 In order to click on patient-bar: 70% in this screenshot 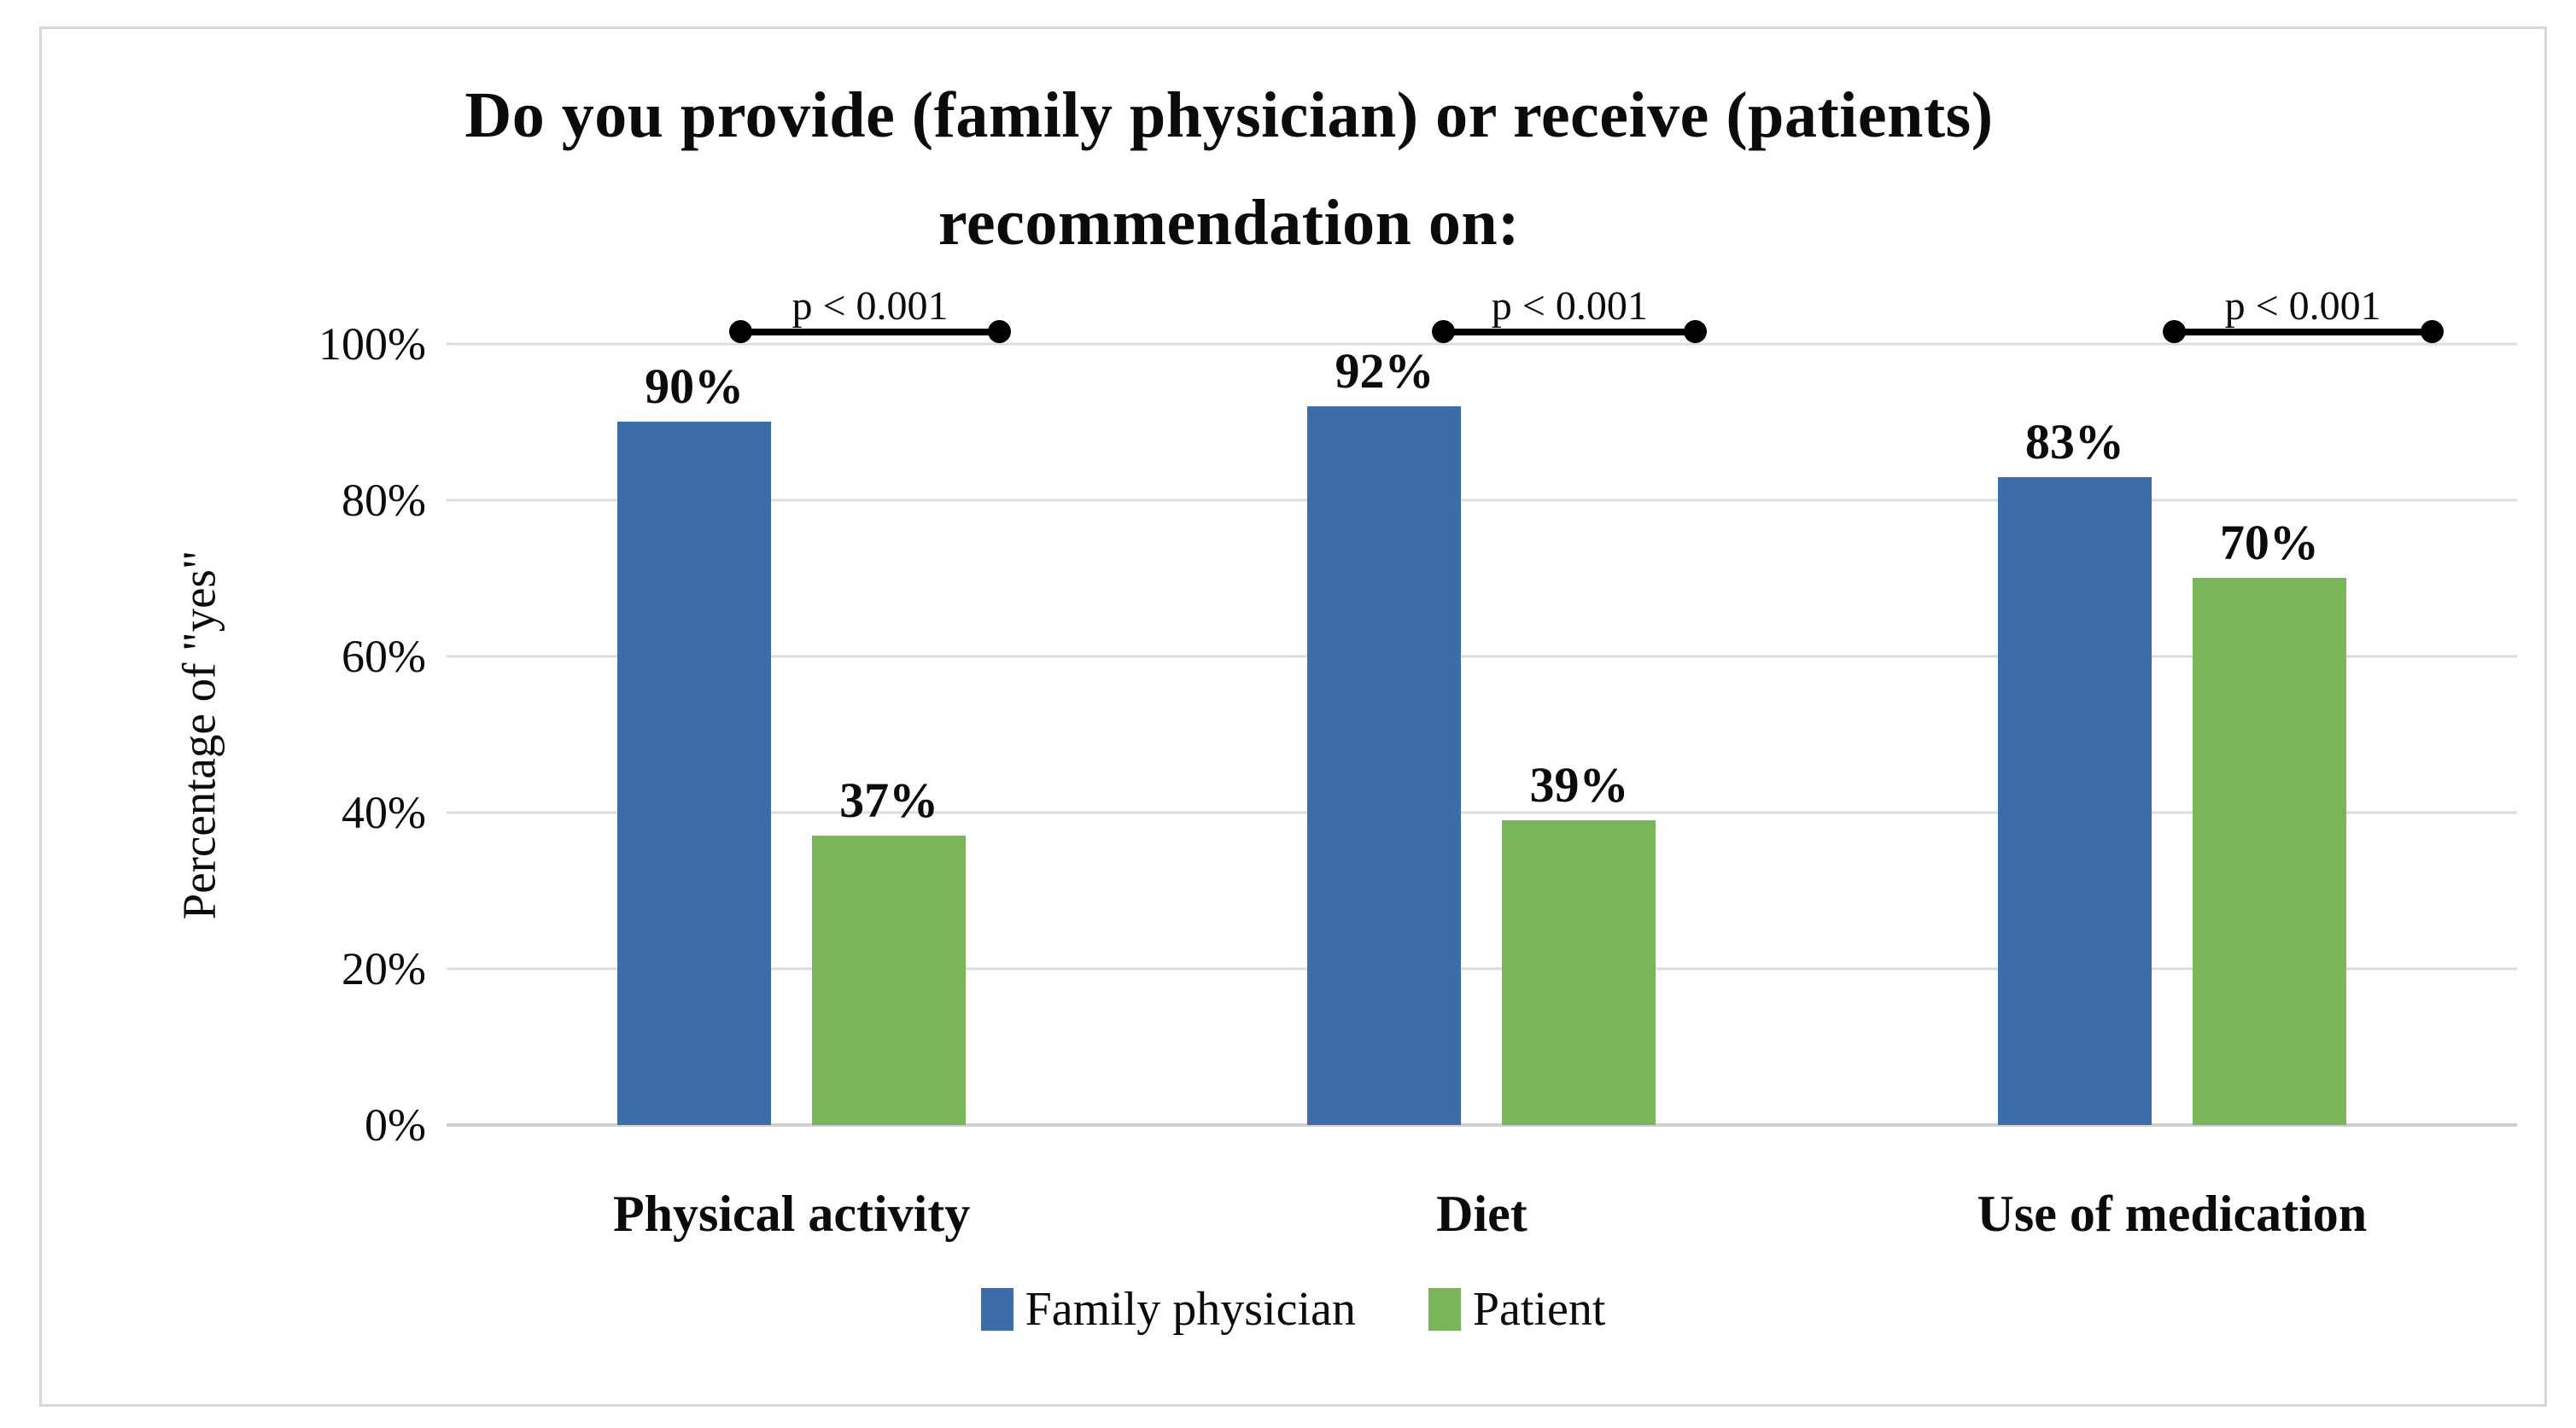, I will do `click(2269, 821)`.